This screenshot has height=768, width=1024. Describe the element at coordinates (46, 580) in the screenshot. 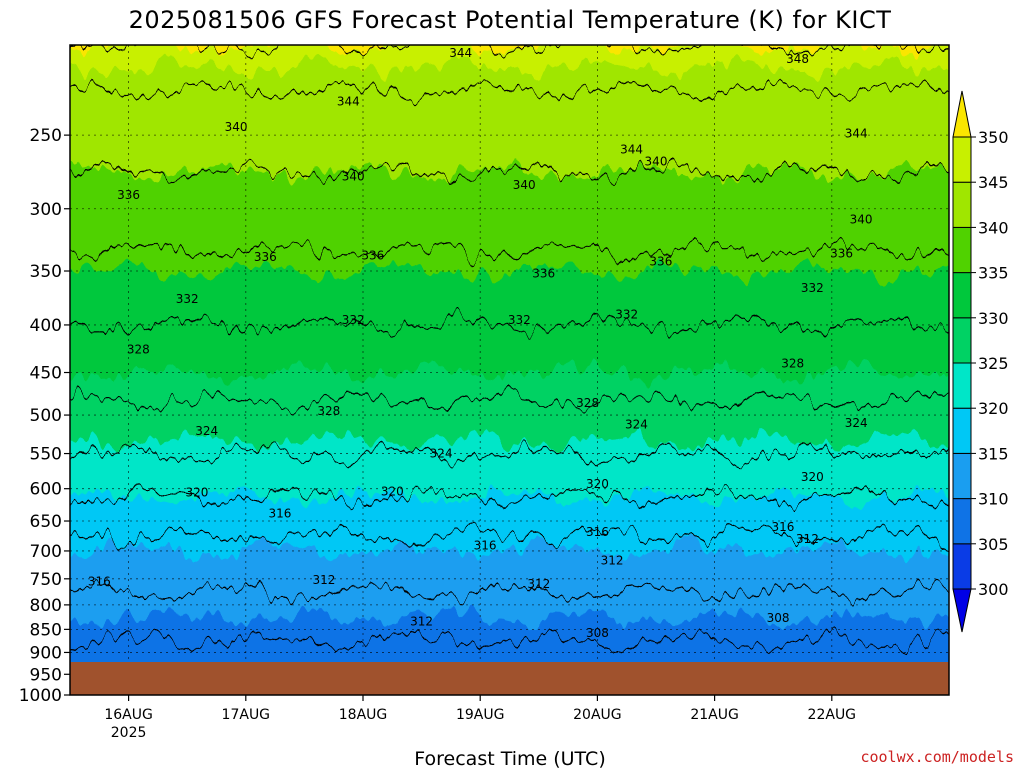

I see `y-tick-label: 750` at that location.